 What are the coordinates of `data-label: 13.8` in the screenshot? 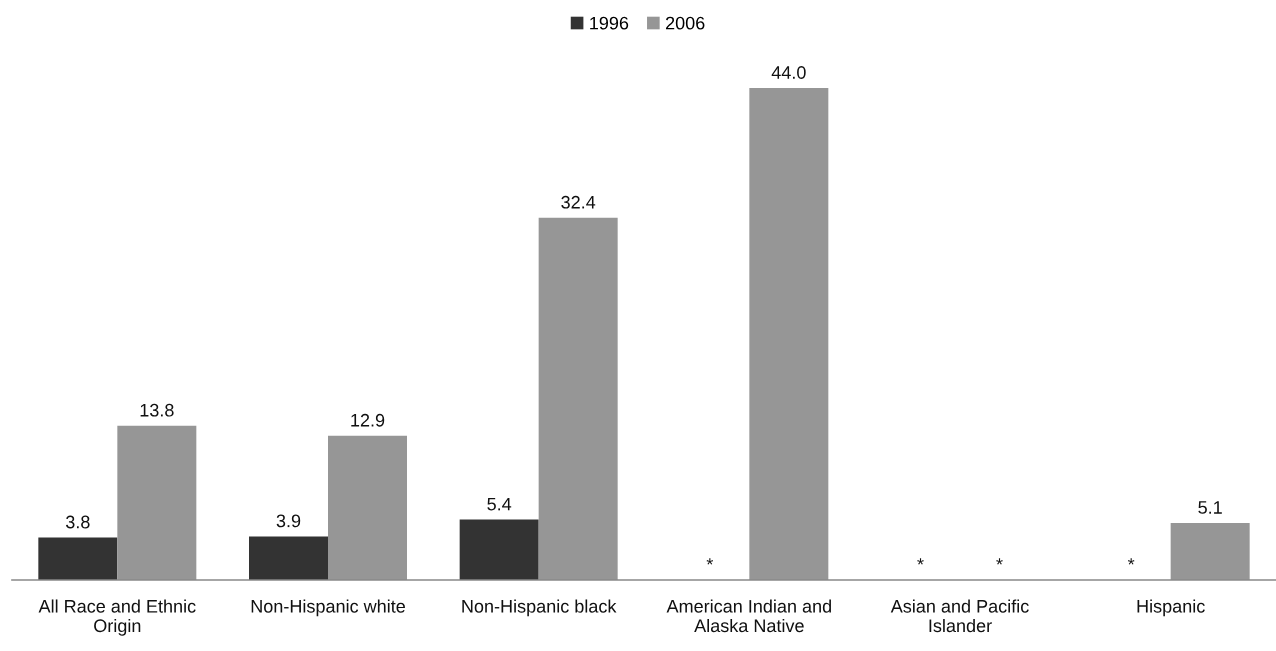 It's located at (157, 410).